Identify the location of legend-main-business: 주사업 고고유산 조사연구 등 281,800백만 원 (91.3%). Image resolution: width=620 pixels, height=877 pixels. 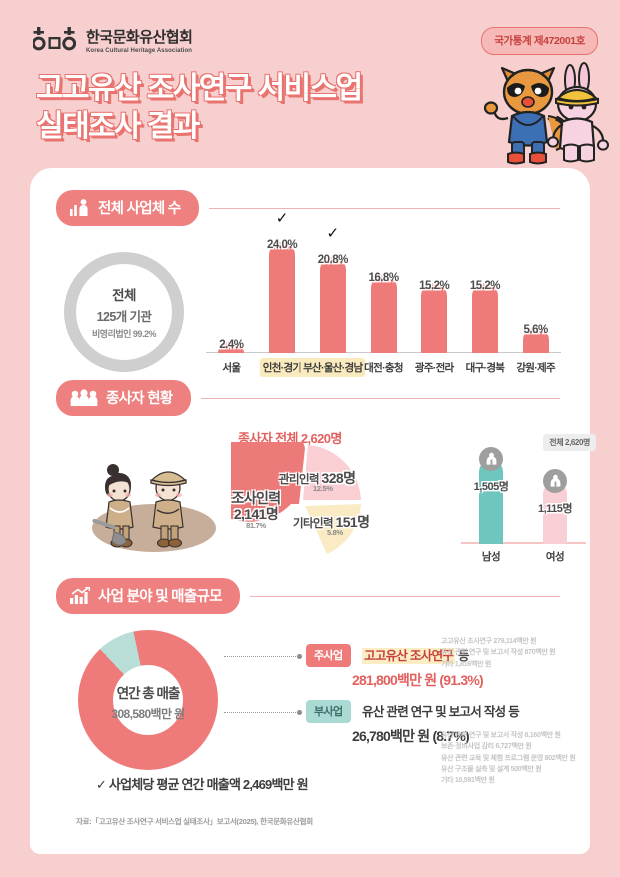
(395, 667).